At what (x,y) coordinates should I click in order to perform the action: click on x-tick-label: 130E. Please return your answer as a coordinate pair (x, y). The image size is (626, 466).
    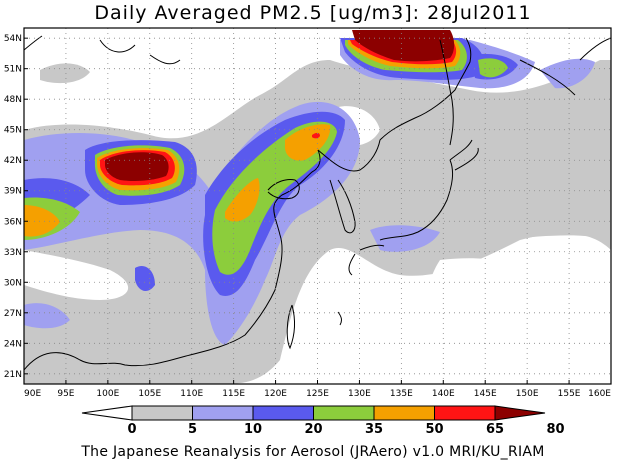
    Looking at the image, I should click on (359, 394).